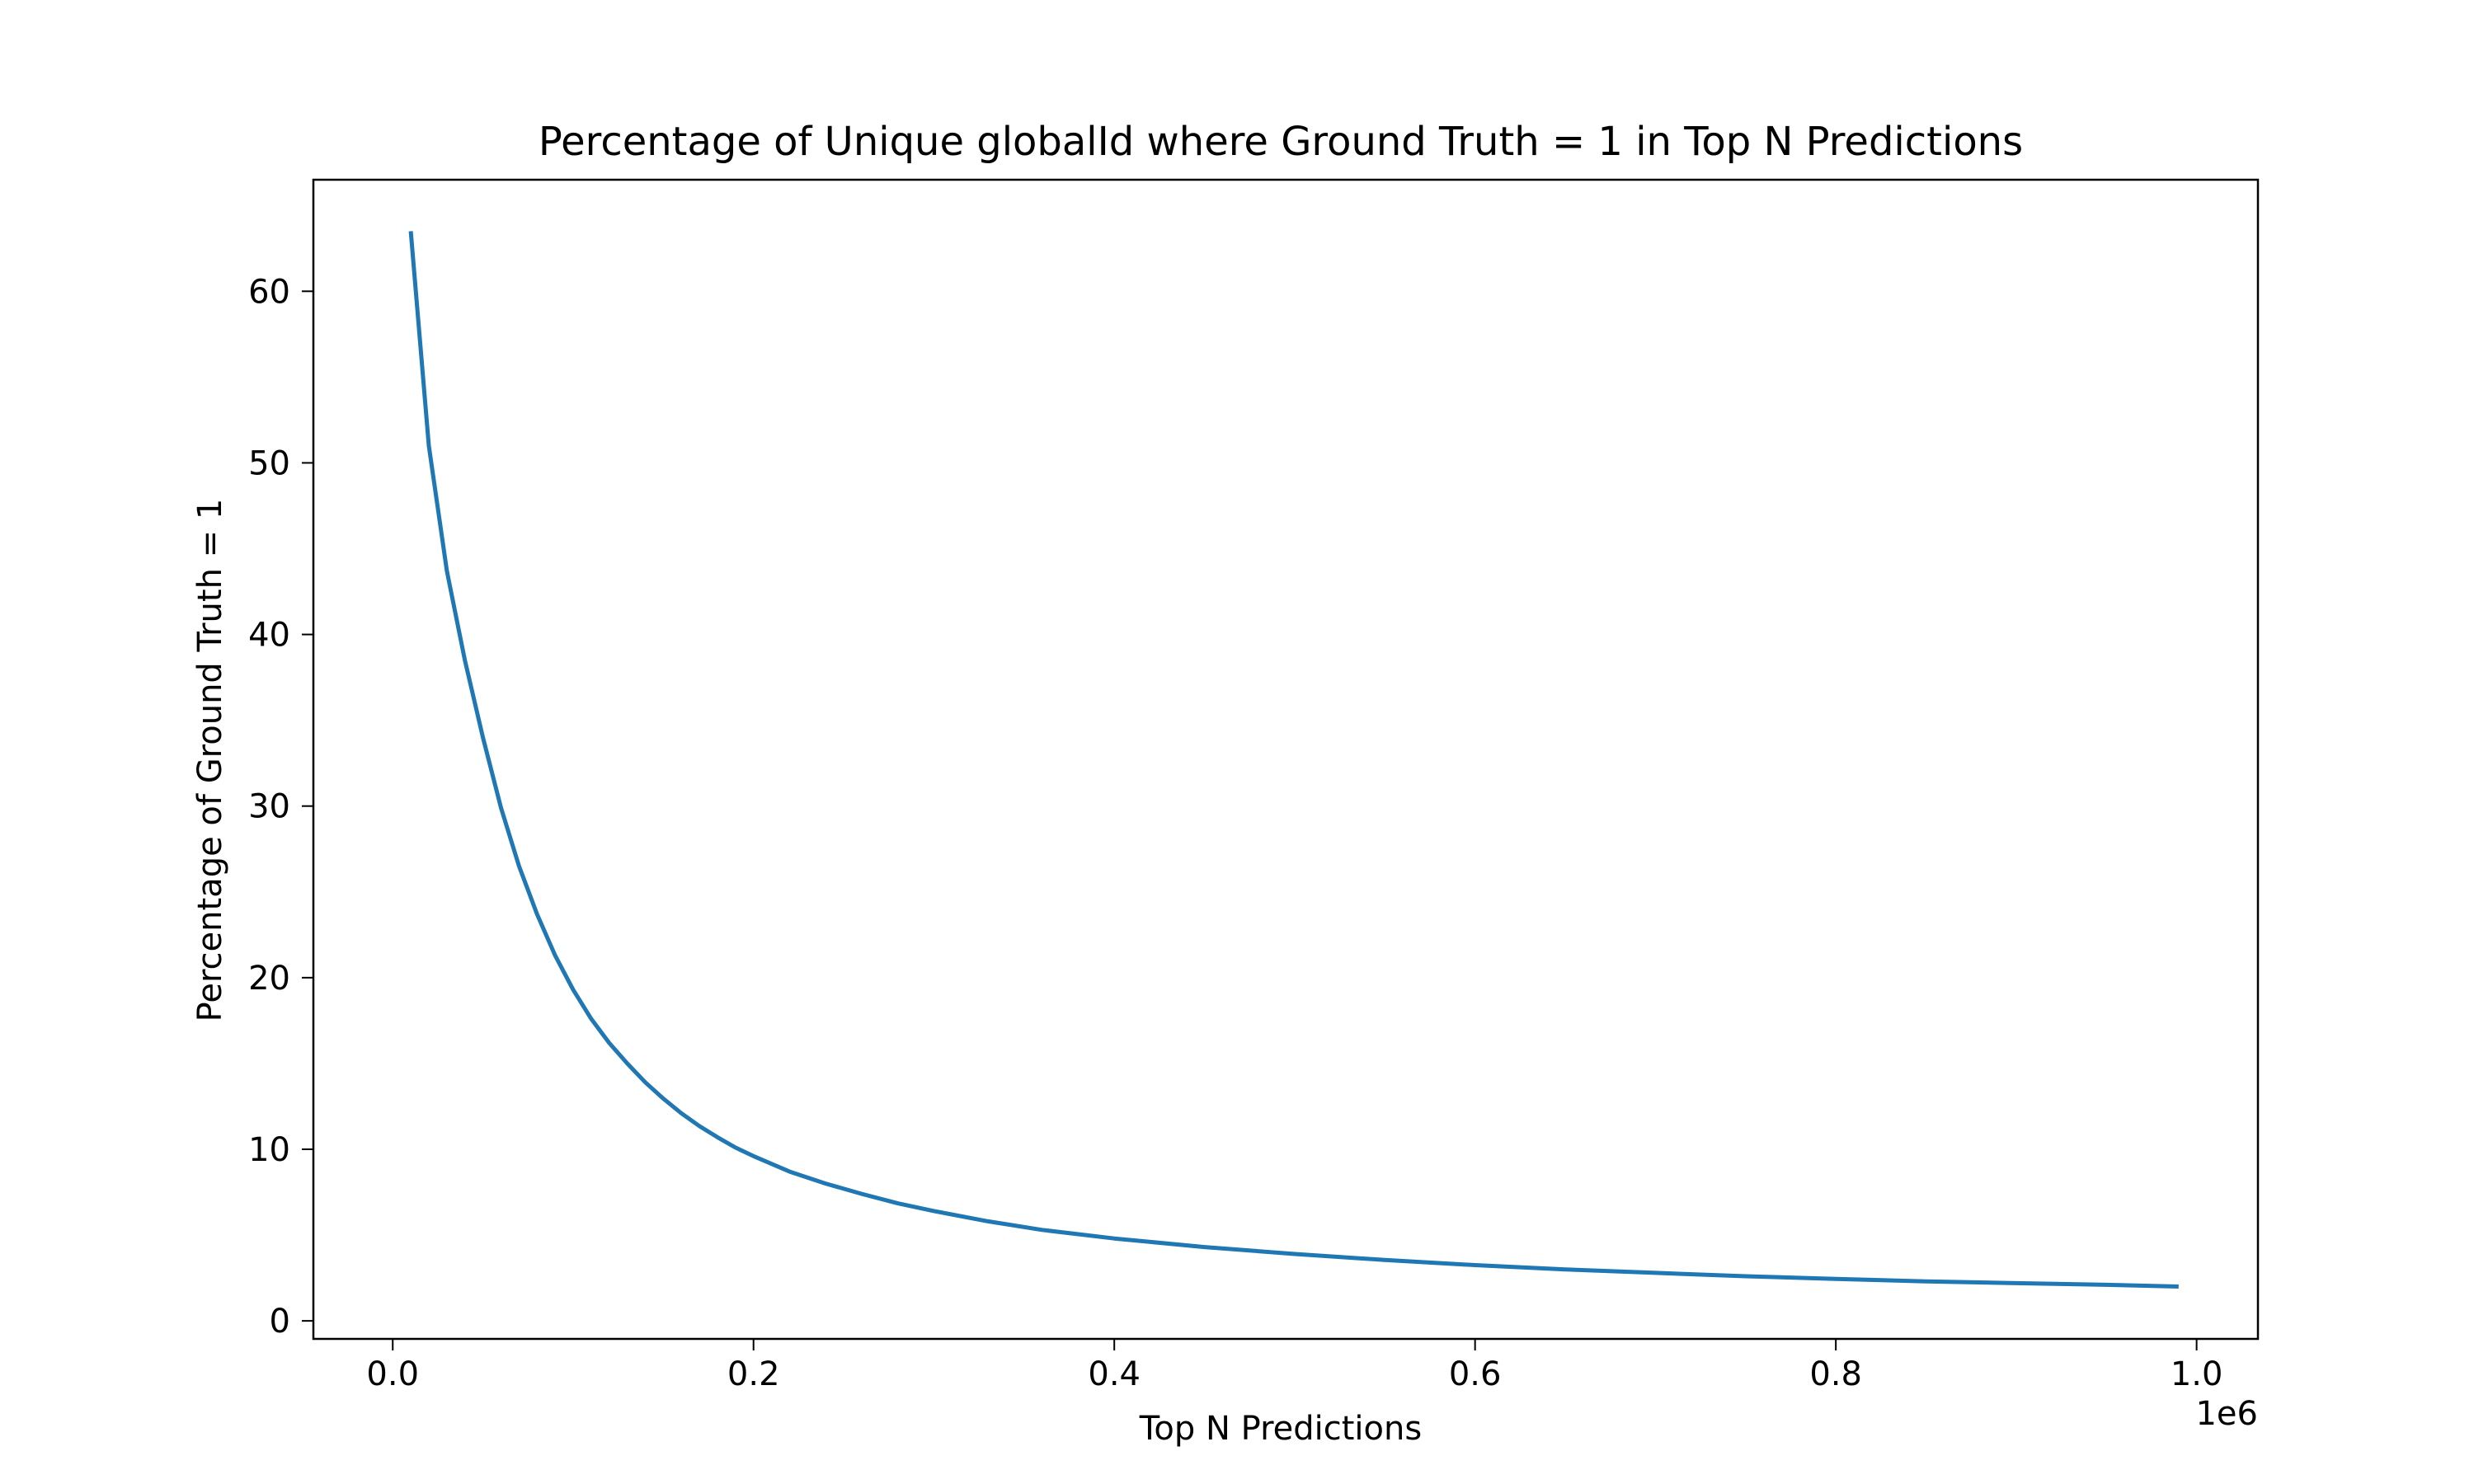 The width and height of the screenshot is (2474, 1484). I want to click on y-tick-label: 60, so click(269, 292).